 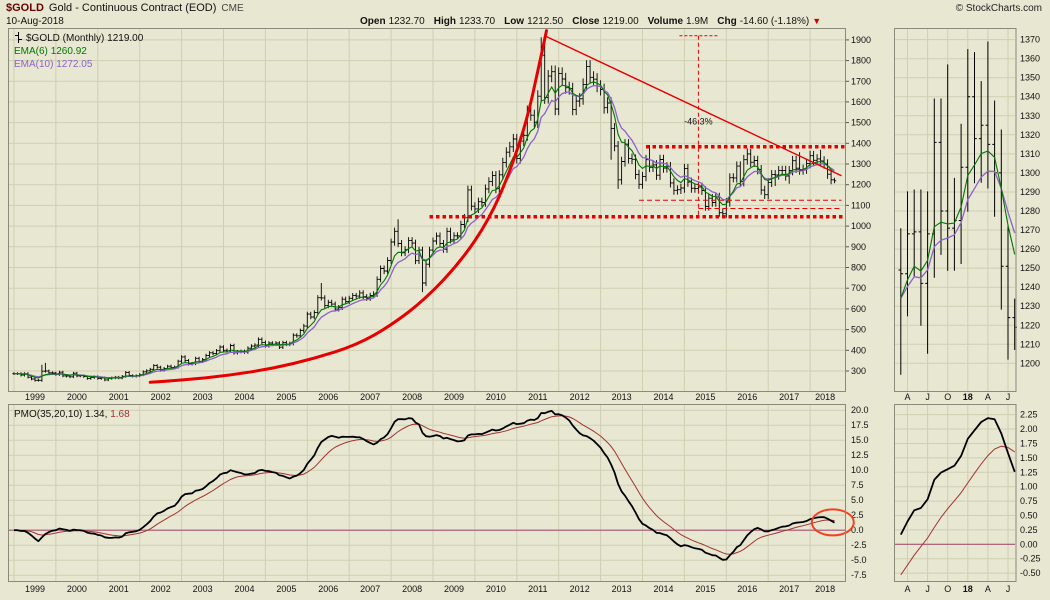 What do you see at coordinates (545, 21) in the screenshot?
I see `quote-value-low: 1212.50` at bounding box center [545, 21].